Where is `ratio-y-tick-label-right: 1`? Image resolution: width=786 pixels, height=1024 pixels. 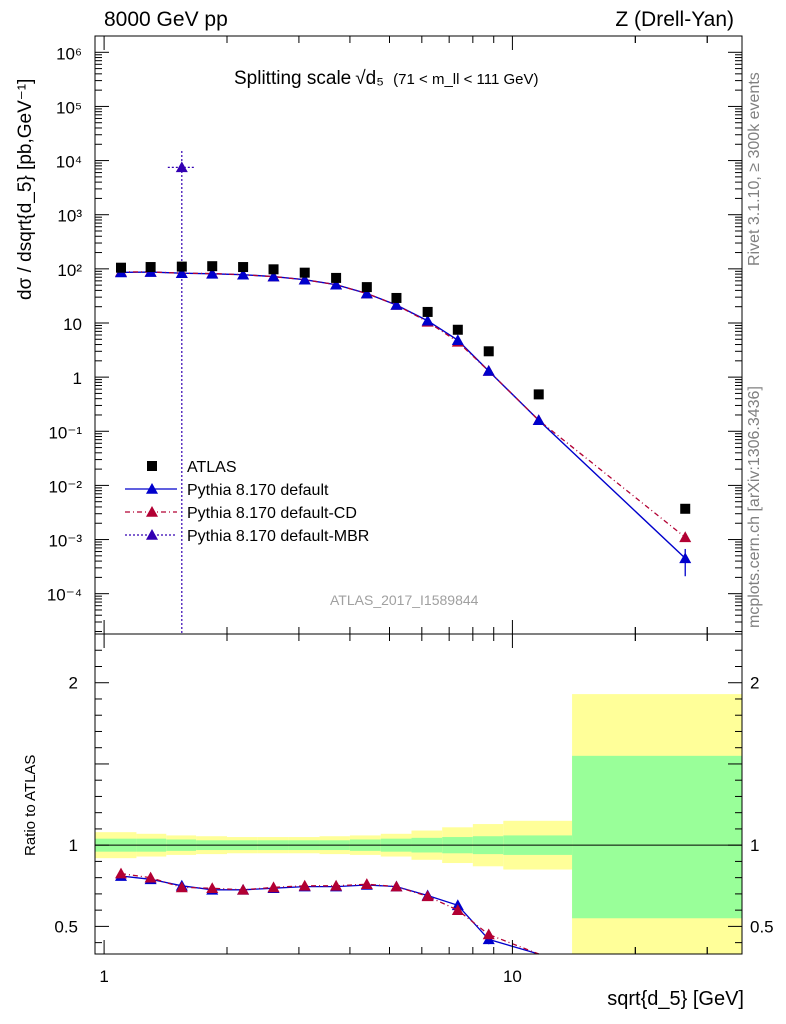
ratio-y-tick-label-right: 1 is located at coordinates (754, 845).